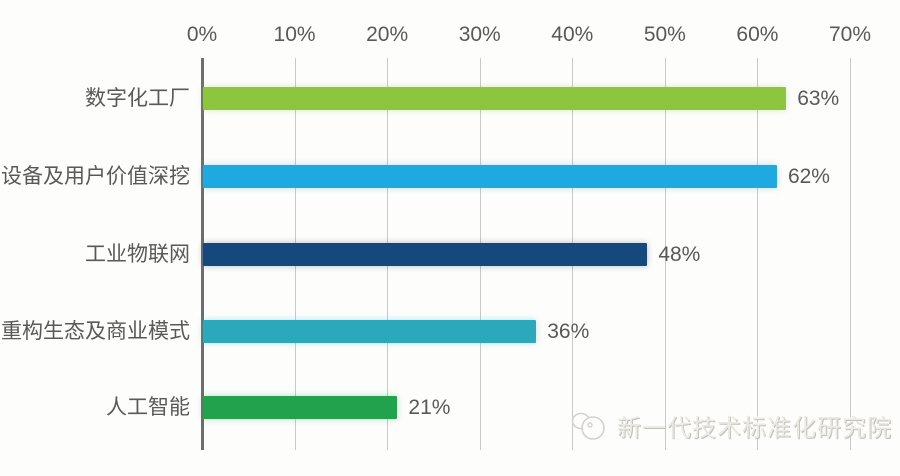 The width and height of the screenshot is (900, 476). What do you see at coordinates (202, 34) in the screenshot?
I see `x-axis-tick-label: 0%` at bounding box center [202, 34].